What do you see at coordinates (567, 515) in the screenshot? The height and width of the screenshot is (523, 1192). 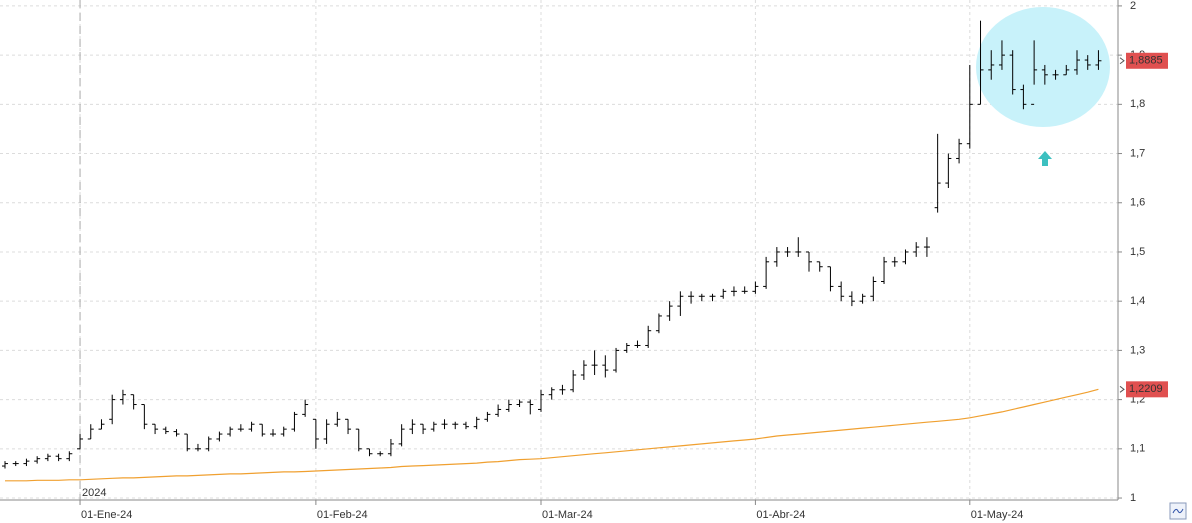 I see `x-tick-label: 01-Mar-24` at bounding box center [567, 515].